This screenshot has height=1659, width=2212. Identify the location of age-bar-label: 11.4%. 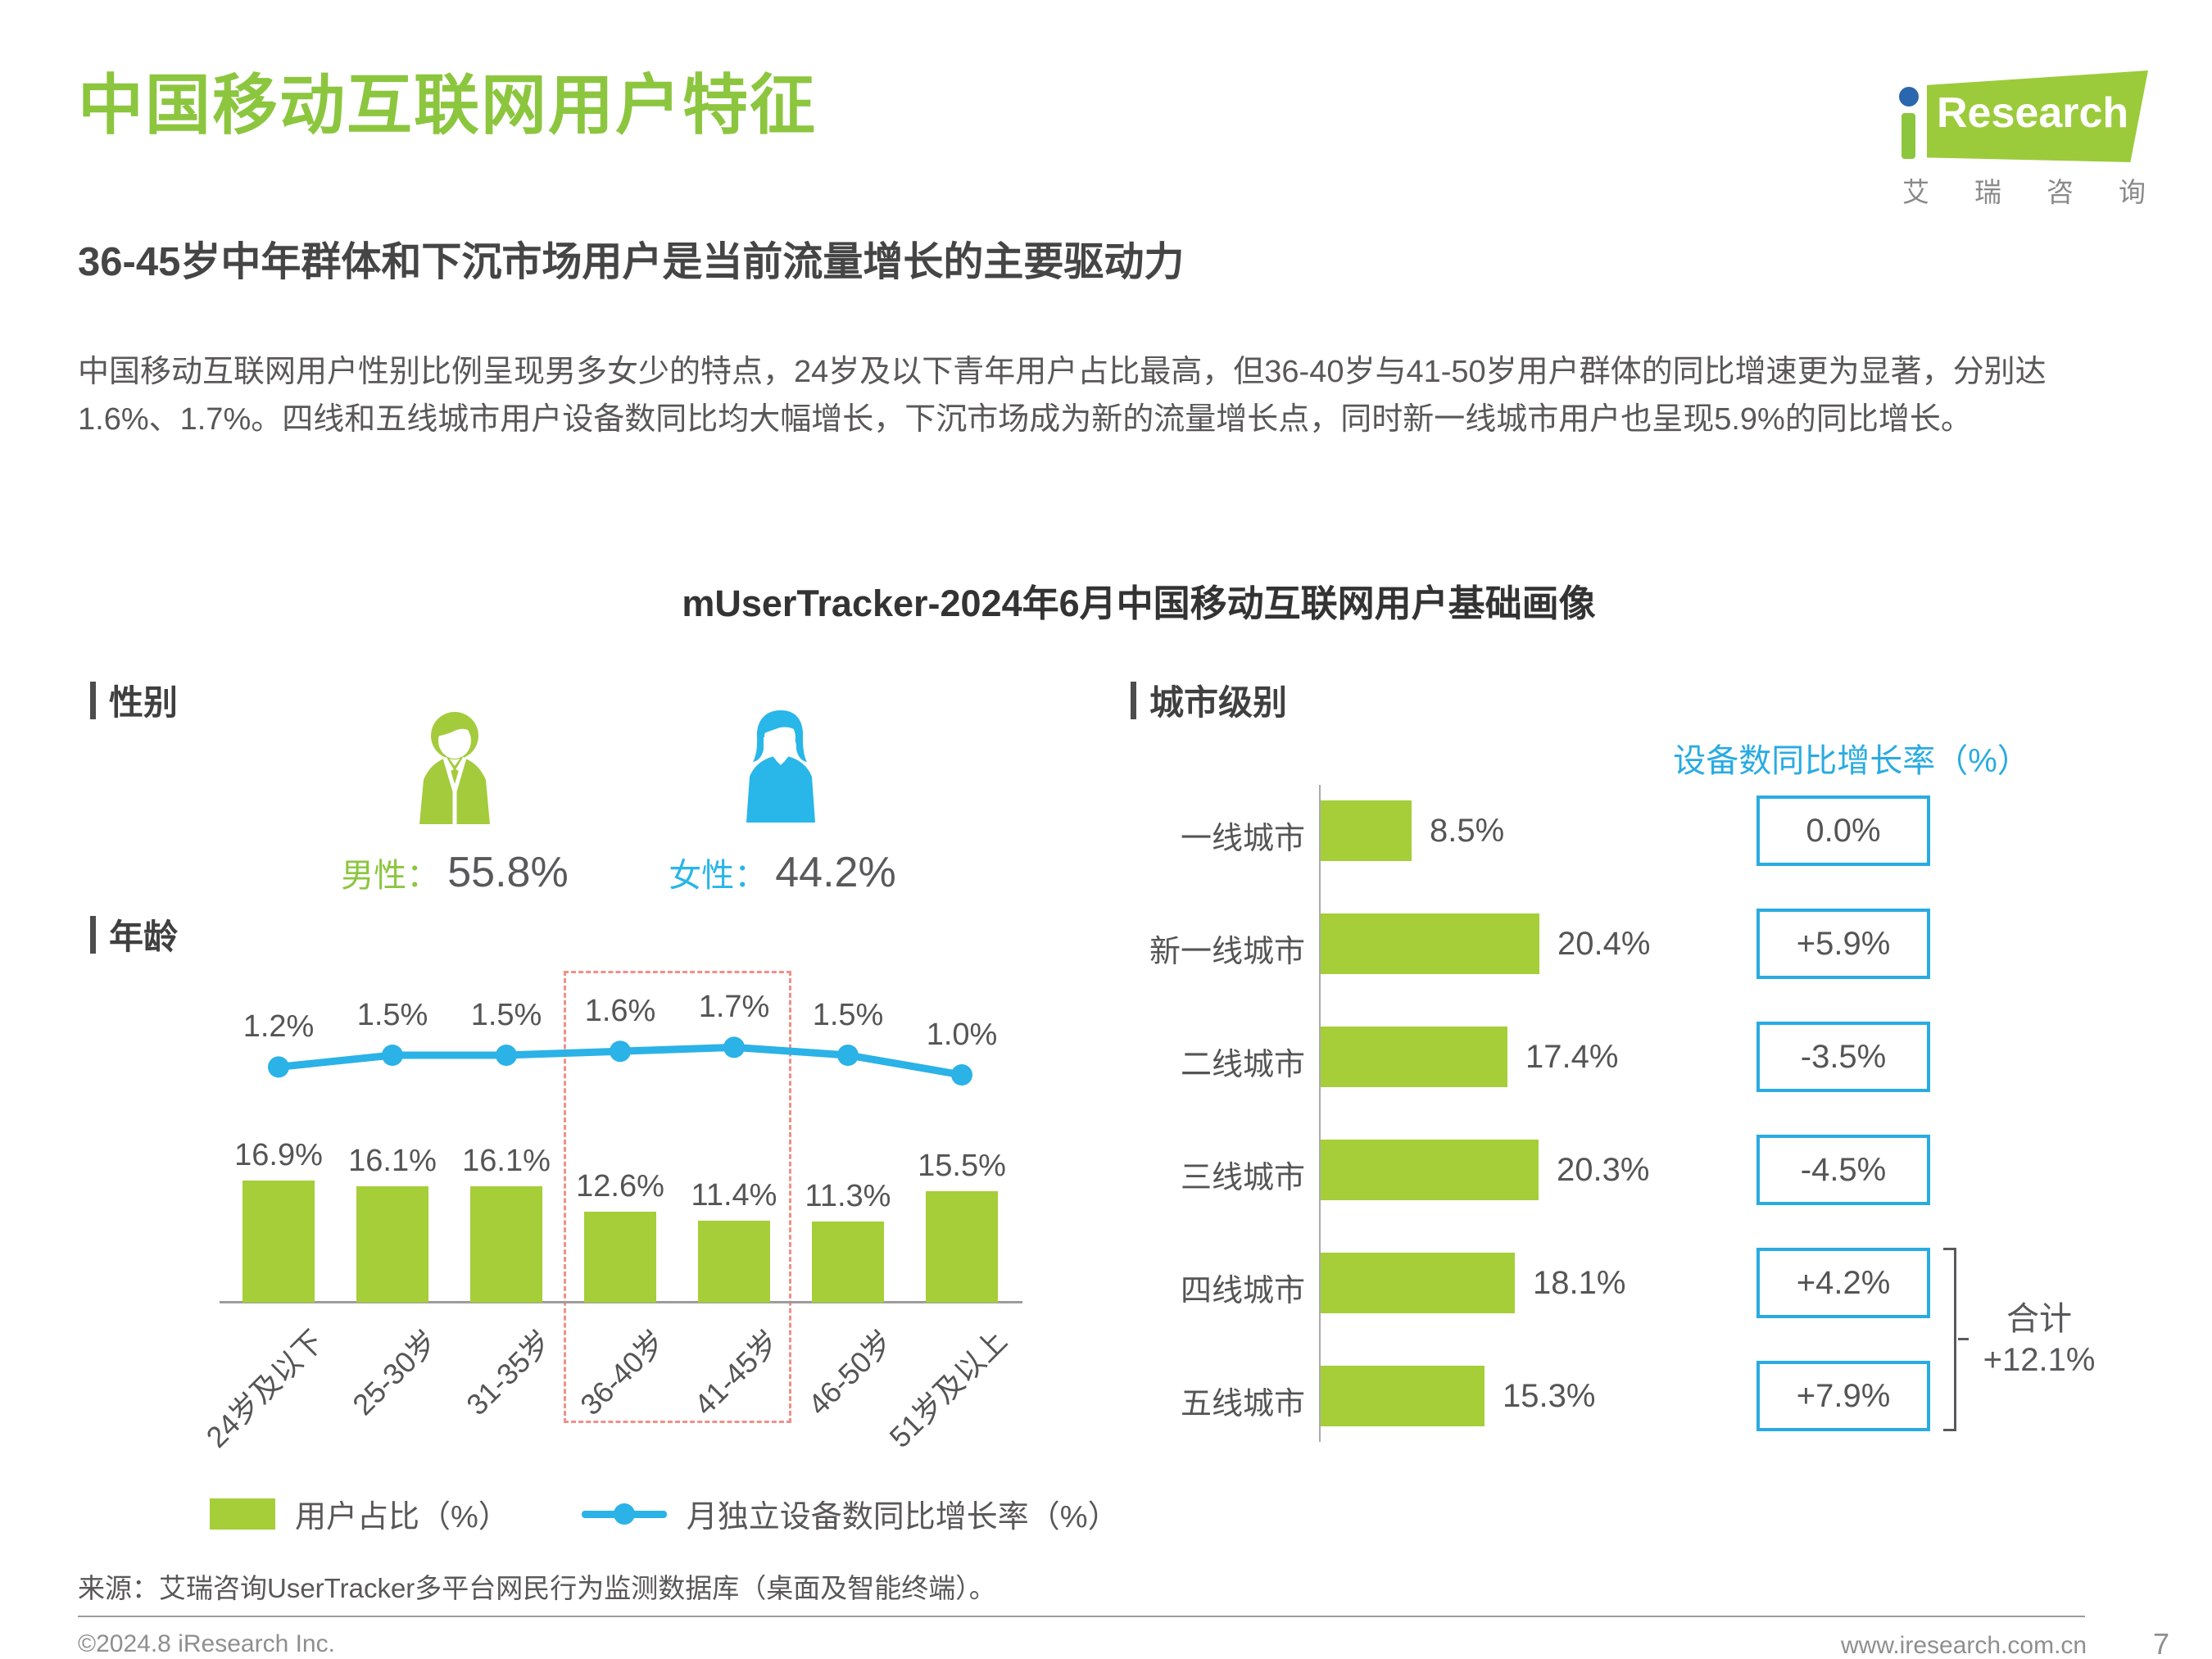
(734, 1195).